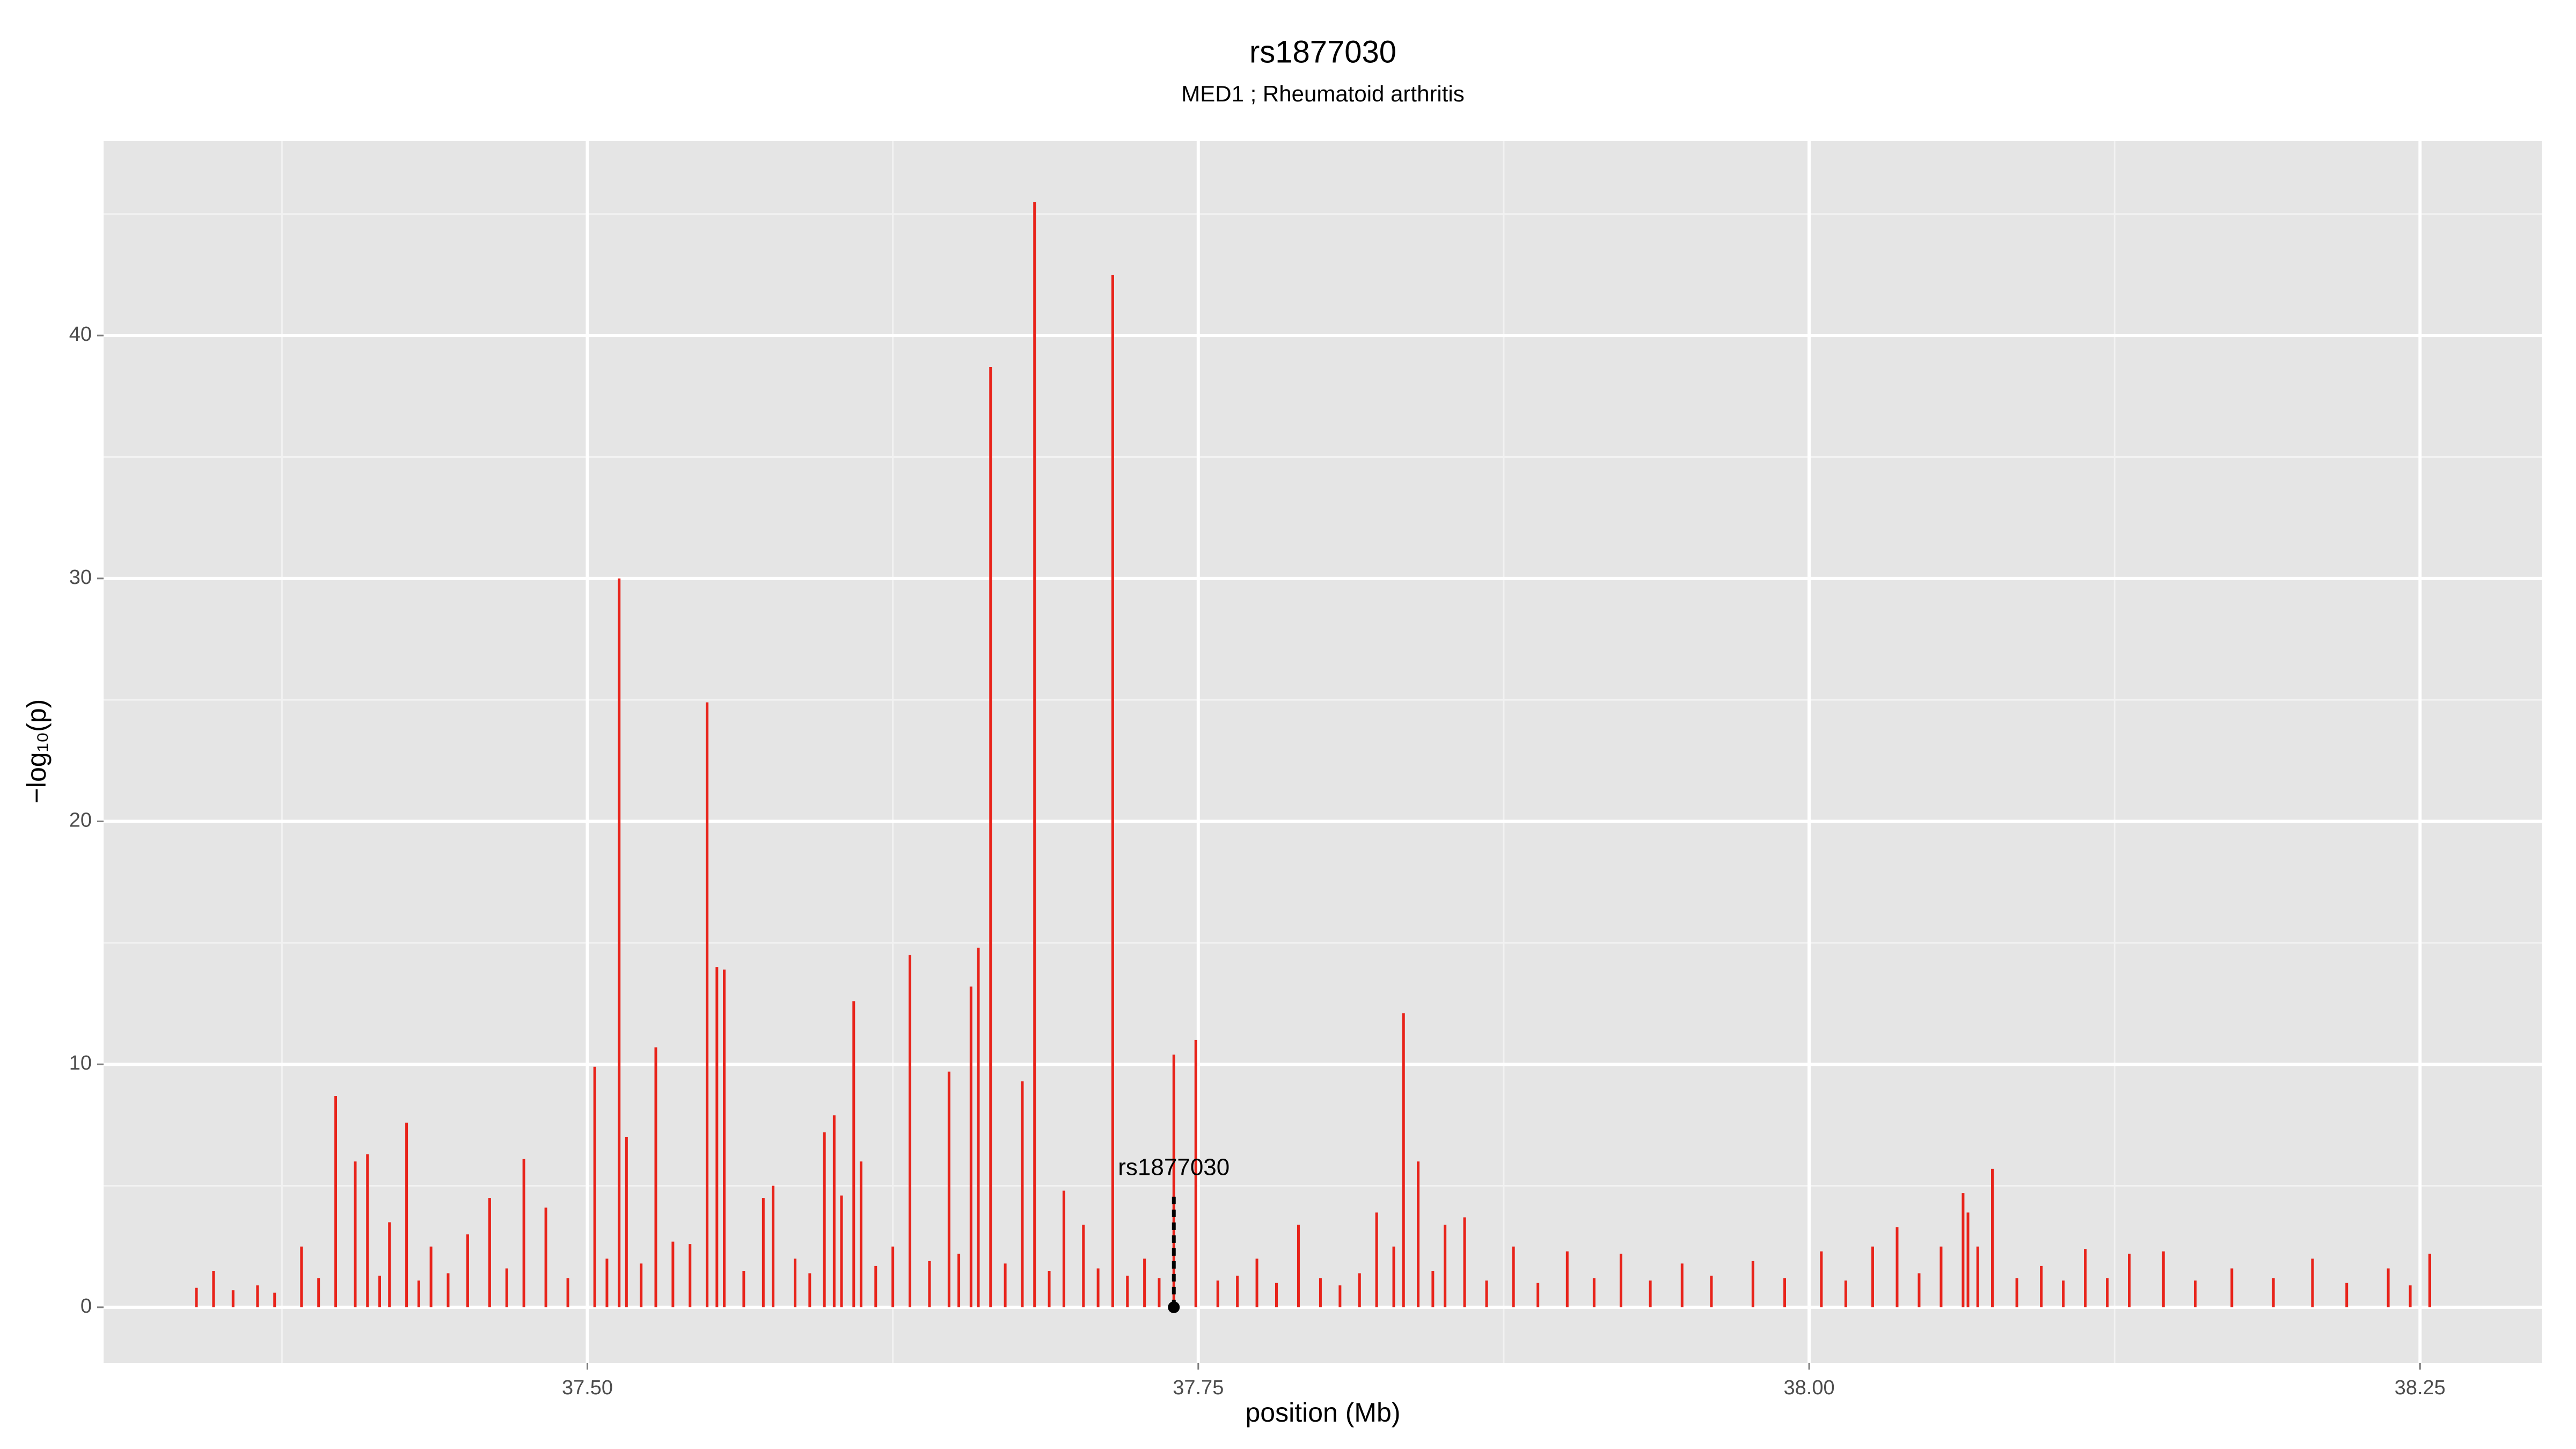 The width and height of the screenshot is (2576, 1449). What do you see at coordinates (2420, 1388) in the screenshot?
I see `x-tick-label: 38.25` at bounding box center [2420, 1388].